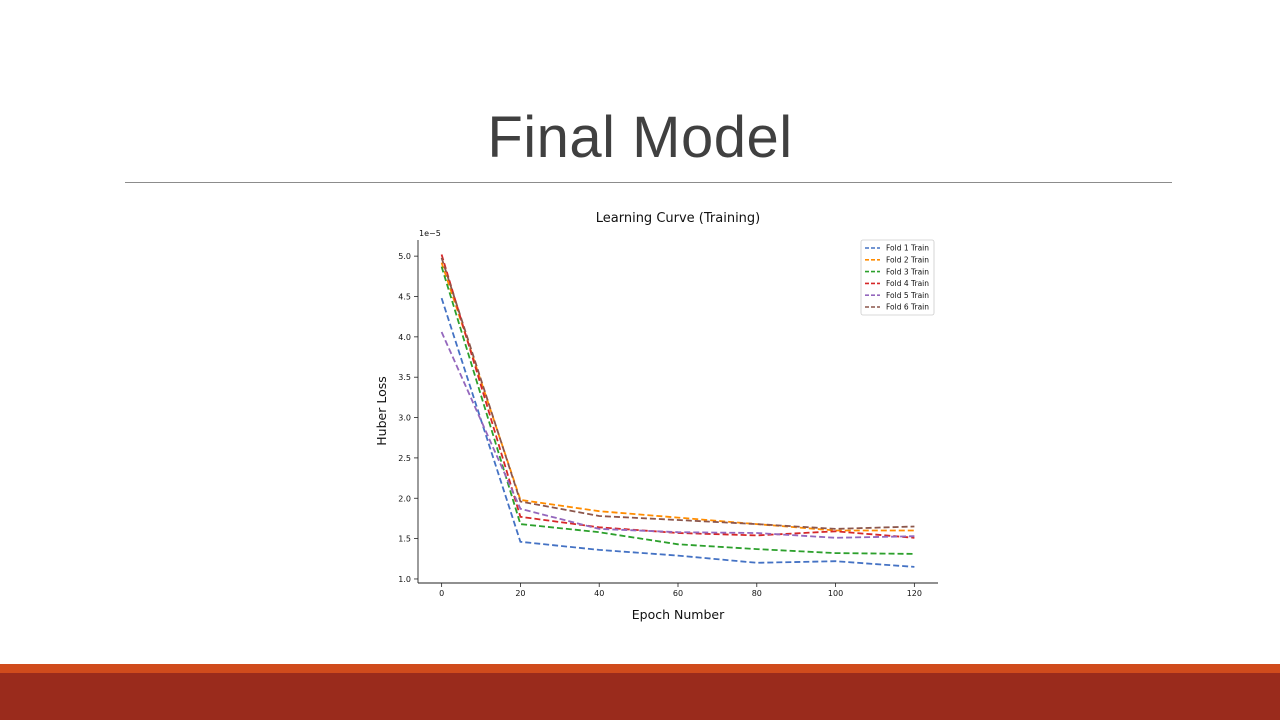 This screenshot has width=1280, height=720. I want to click on x-axis-ticks: 0 20 40 60 80 100 120, so click(680, 590).